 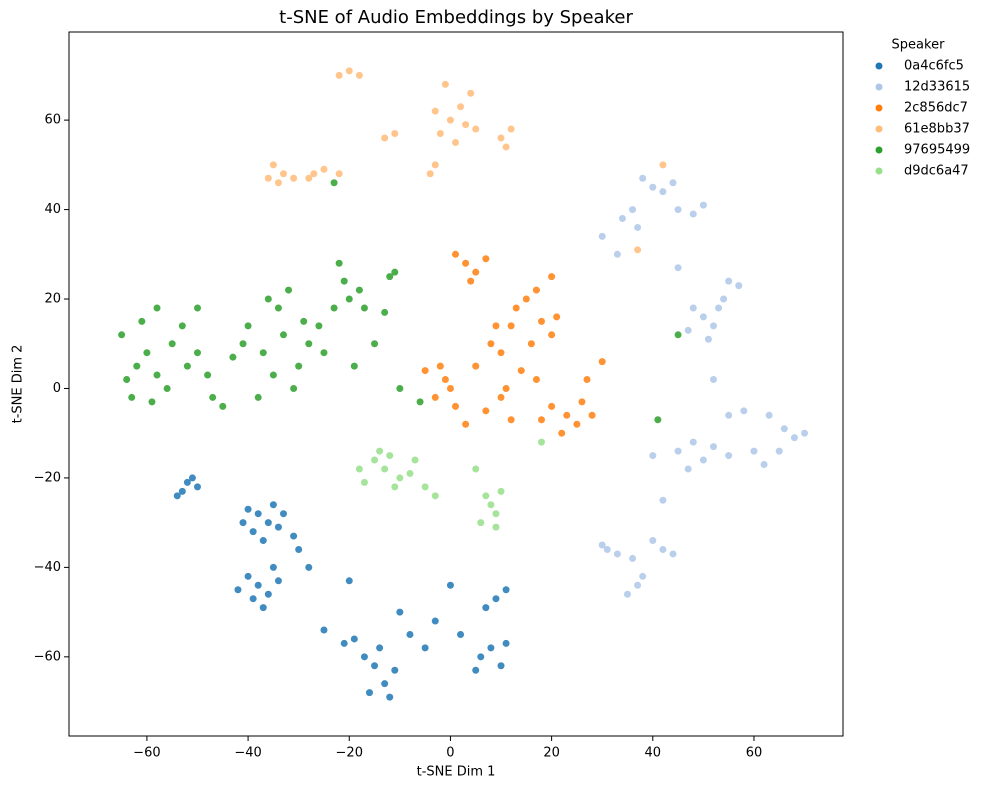 What do you see at coordinates (47, 656) in the screenshot?
I see `y-tick-label: −60` at bounding box center [47, 656].